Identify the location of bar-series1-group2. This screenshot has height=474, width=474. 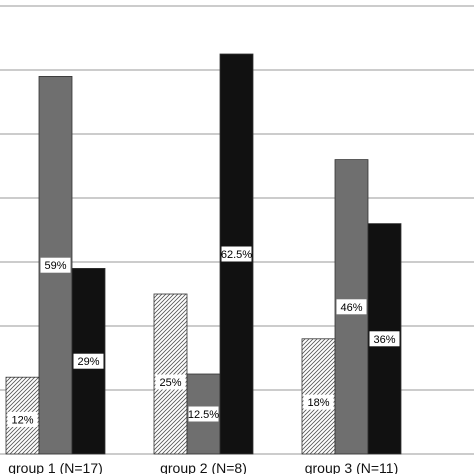
(170, 374).